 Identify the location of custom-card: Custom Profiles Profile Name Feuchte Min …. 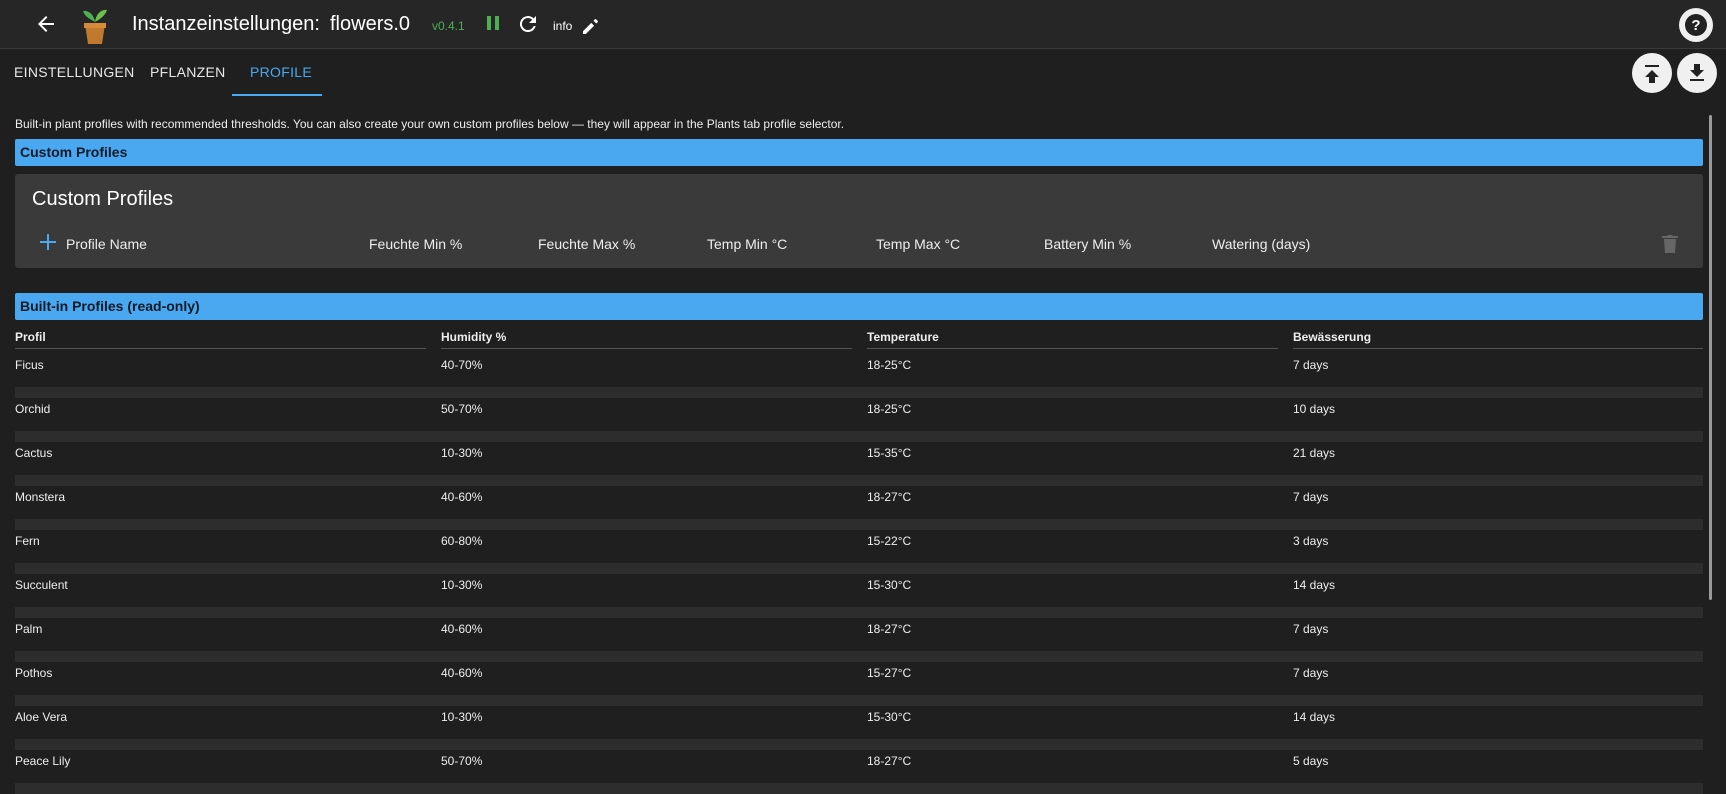
(859, 221).